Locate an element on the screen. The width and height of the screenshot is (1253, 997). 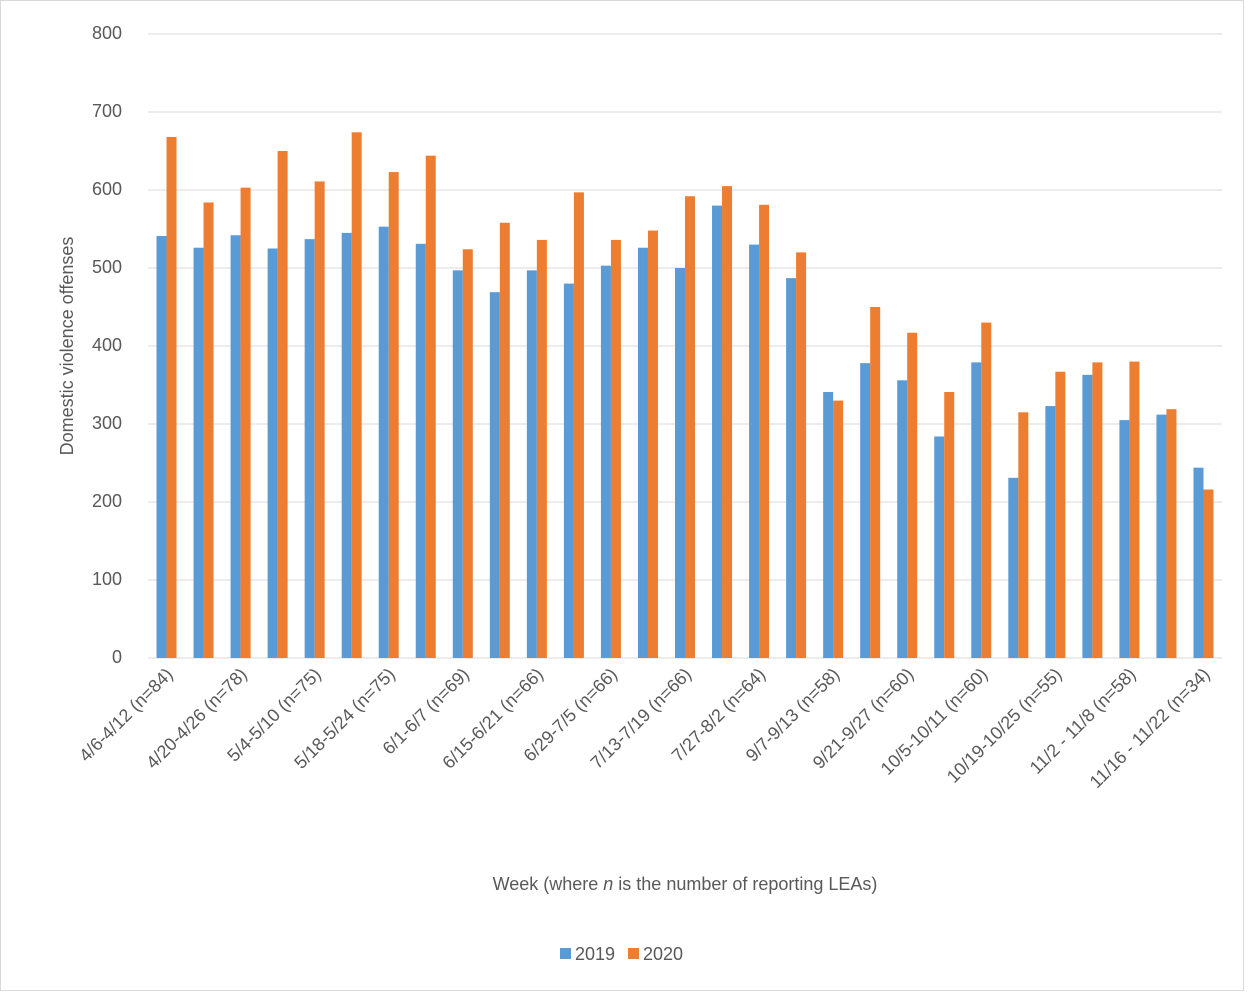
y-tick-label: 600 is located at coordinates (107, 189).